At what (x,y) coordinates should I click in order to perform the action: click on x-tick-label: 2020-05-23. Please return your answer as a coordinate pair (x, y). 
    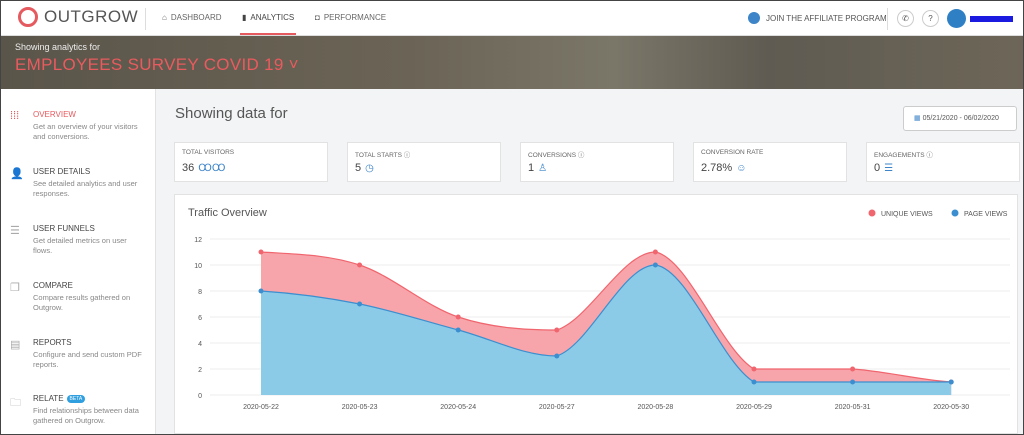
    Looking at the image, I should click on (360, 407).